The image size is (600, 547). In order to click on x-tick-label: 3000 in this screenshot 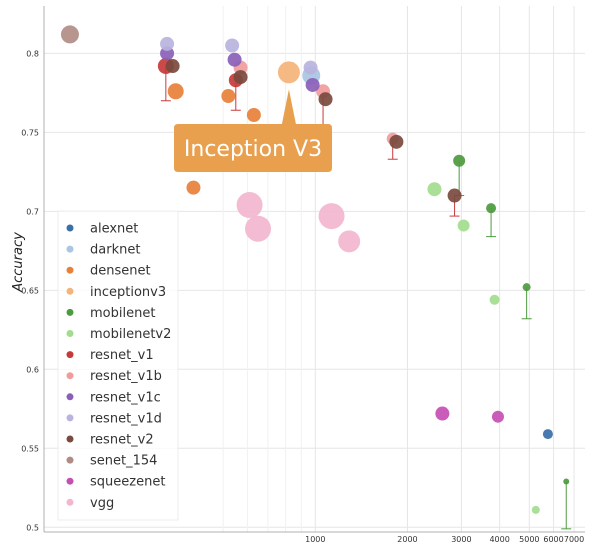, I will do `click(461, 539)`.